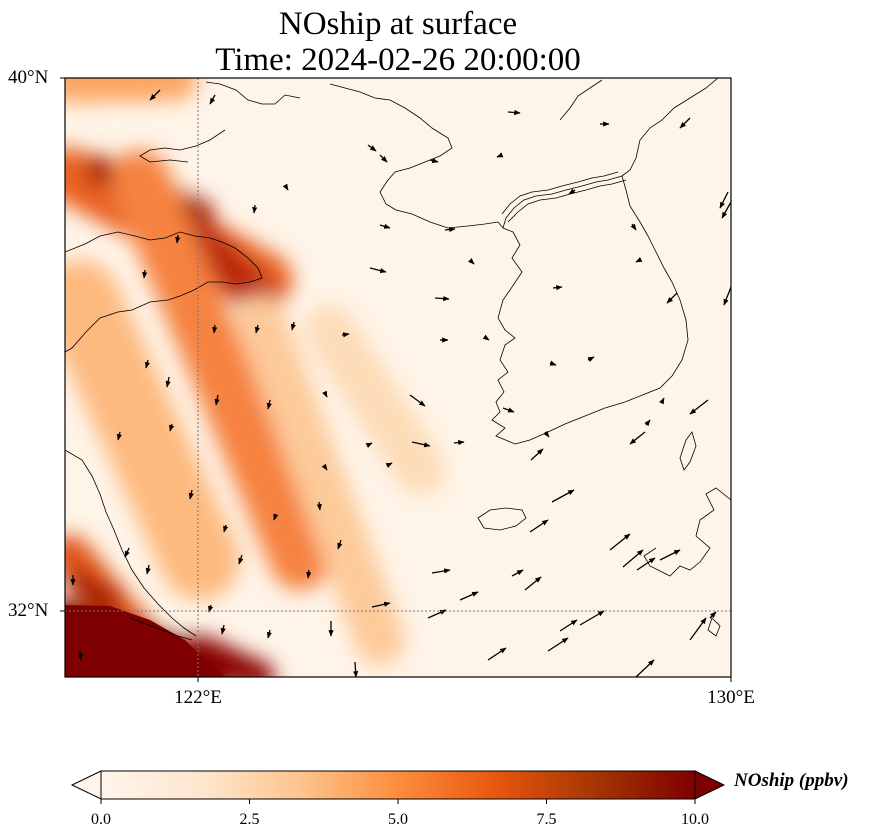 The height and width of the screenshot is (839, 870). I want to click on lat-label-32: 32°N, so click(28, 610).